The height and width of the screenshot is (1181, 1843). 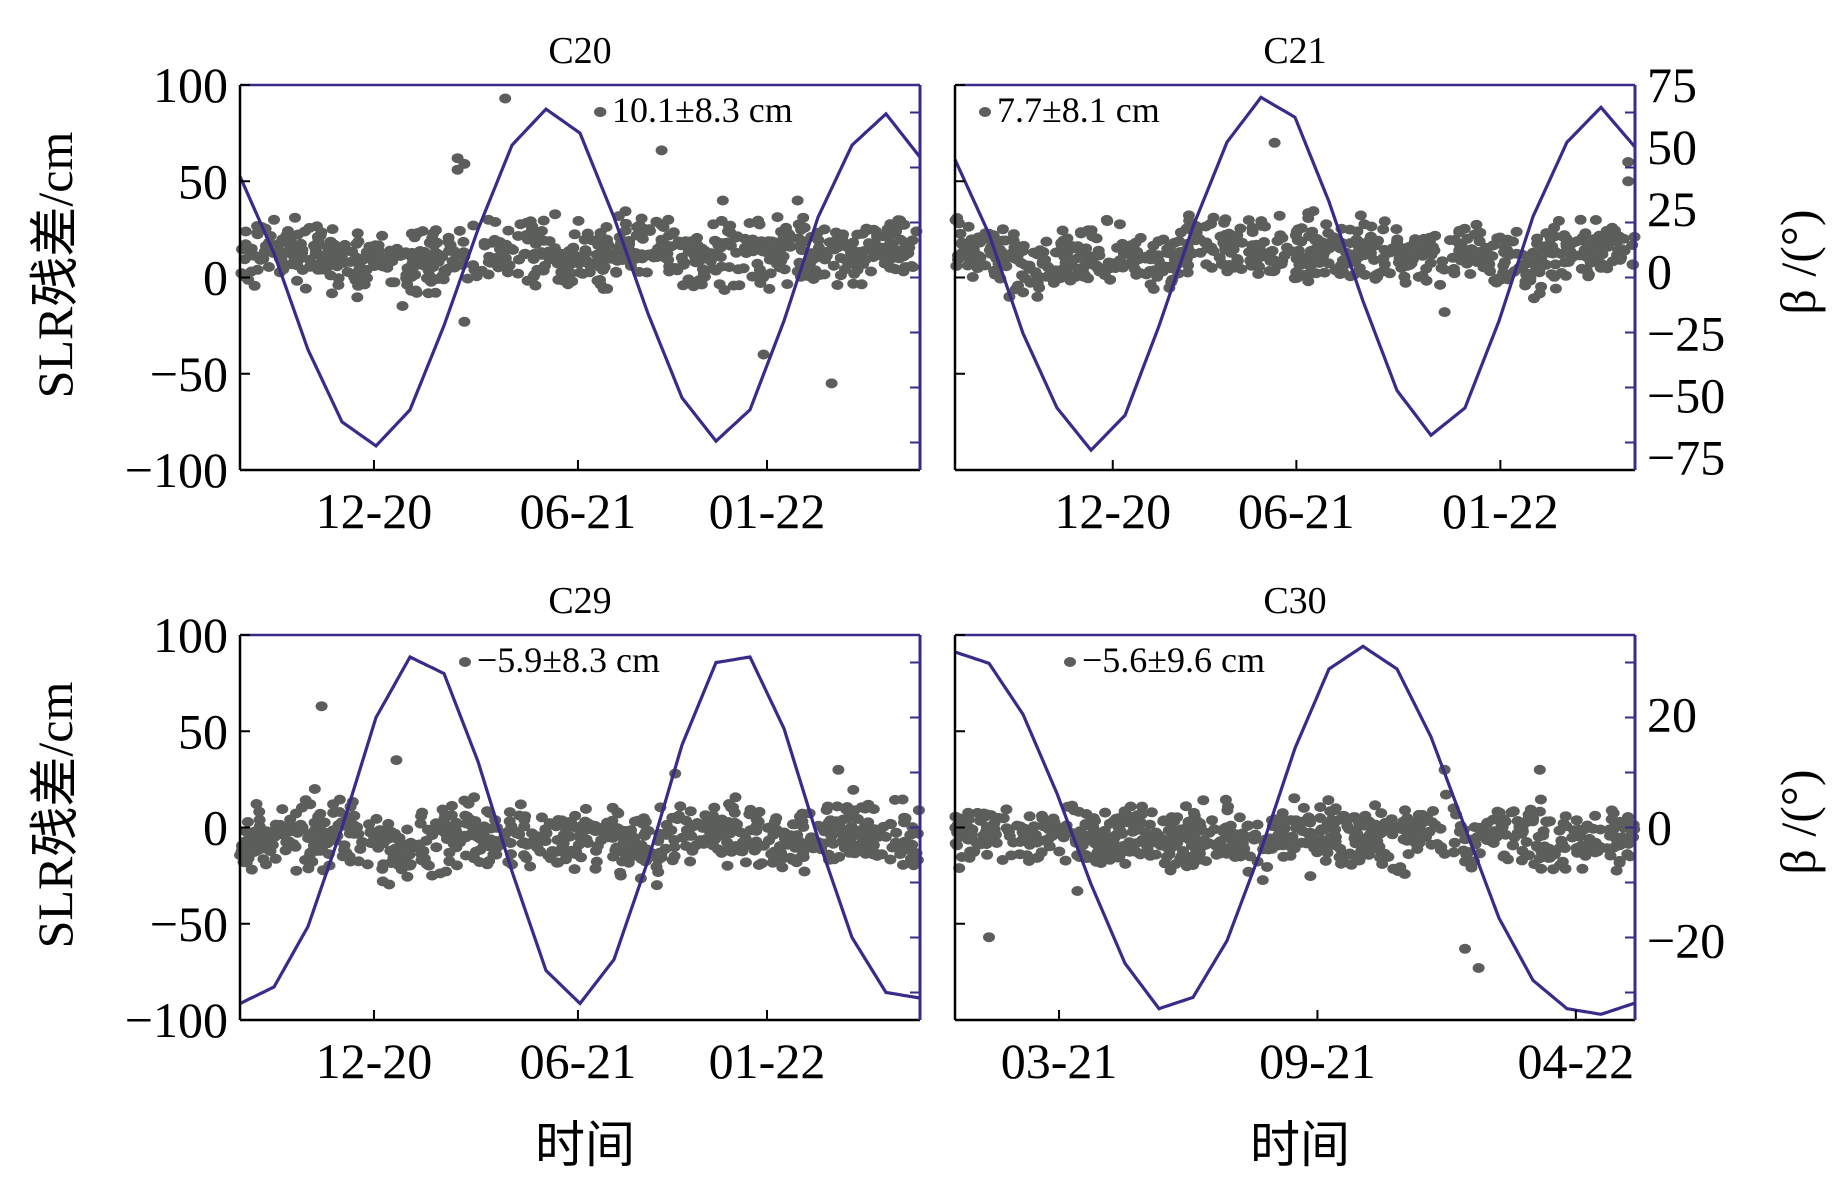 What do you see at coordinates (578, 511) in the screenshot?
I see `x-tick-label: 06-21` at bounding box center [578, 511].